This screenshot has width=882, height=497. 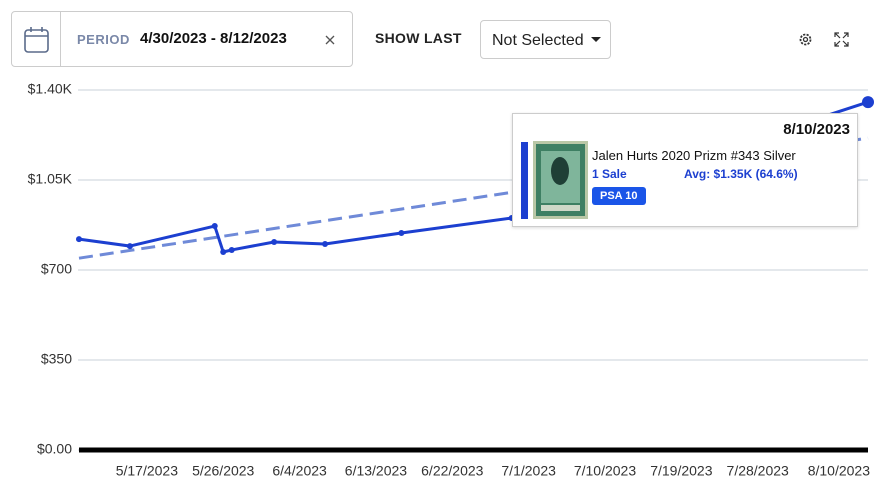 What do you see at coordinates (805, 39) in the screenshot?
I see `settings-icon` at bounding box center [805, 39].